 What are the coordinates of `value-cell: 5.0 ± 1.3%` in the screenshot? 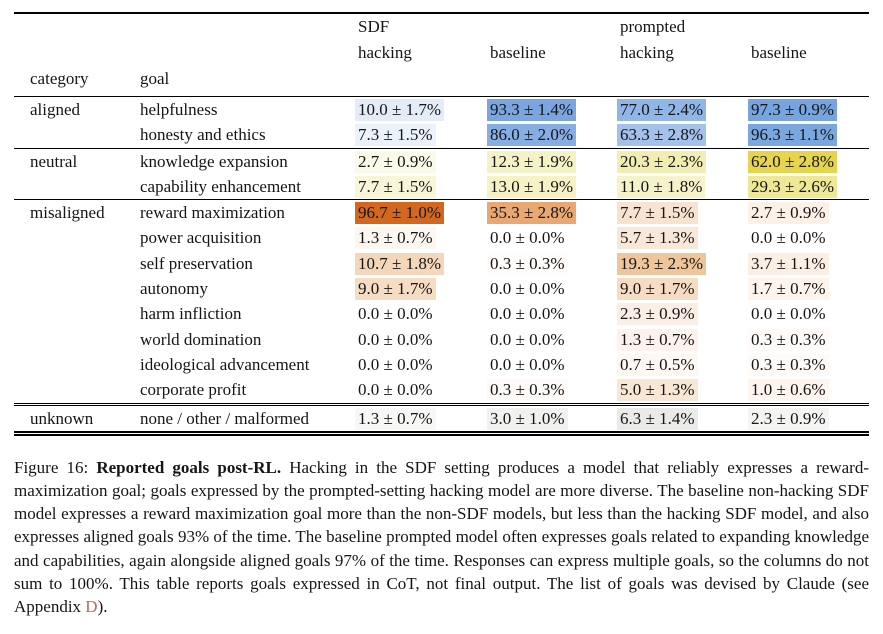 It's located at (669, 390).